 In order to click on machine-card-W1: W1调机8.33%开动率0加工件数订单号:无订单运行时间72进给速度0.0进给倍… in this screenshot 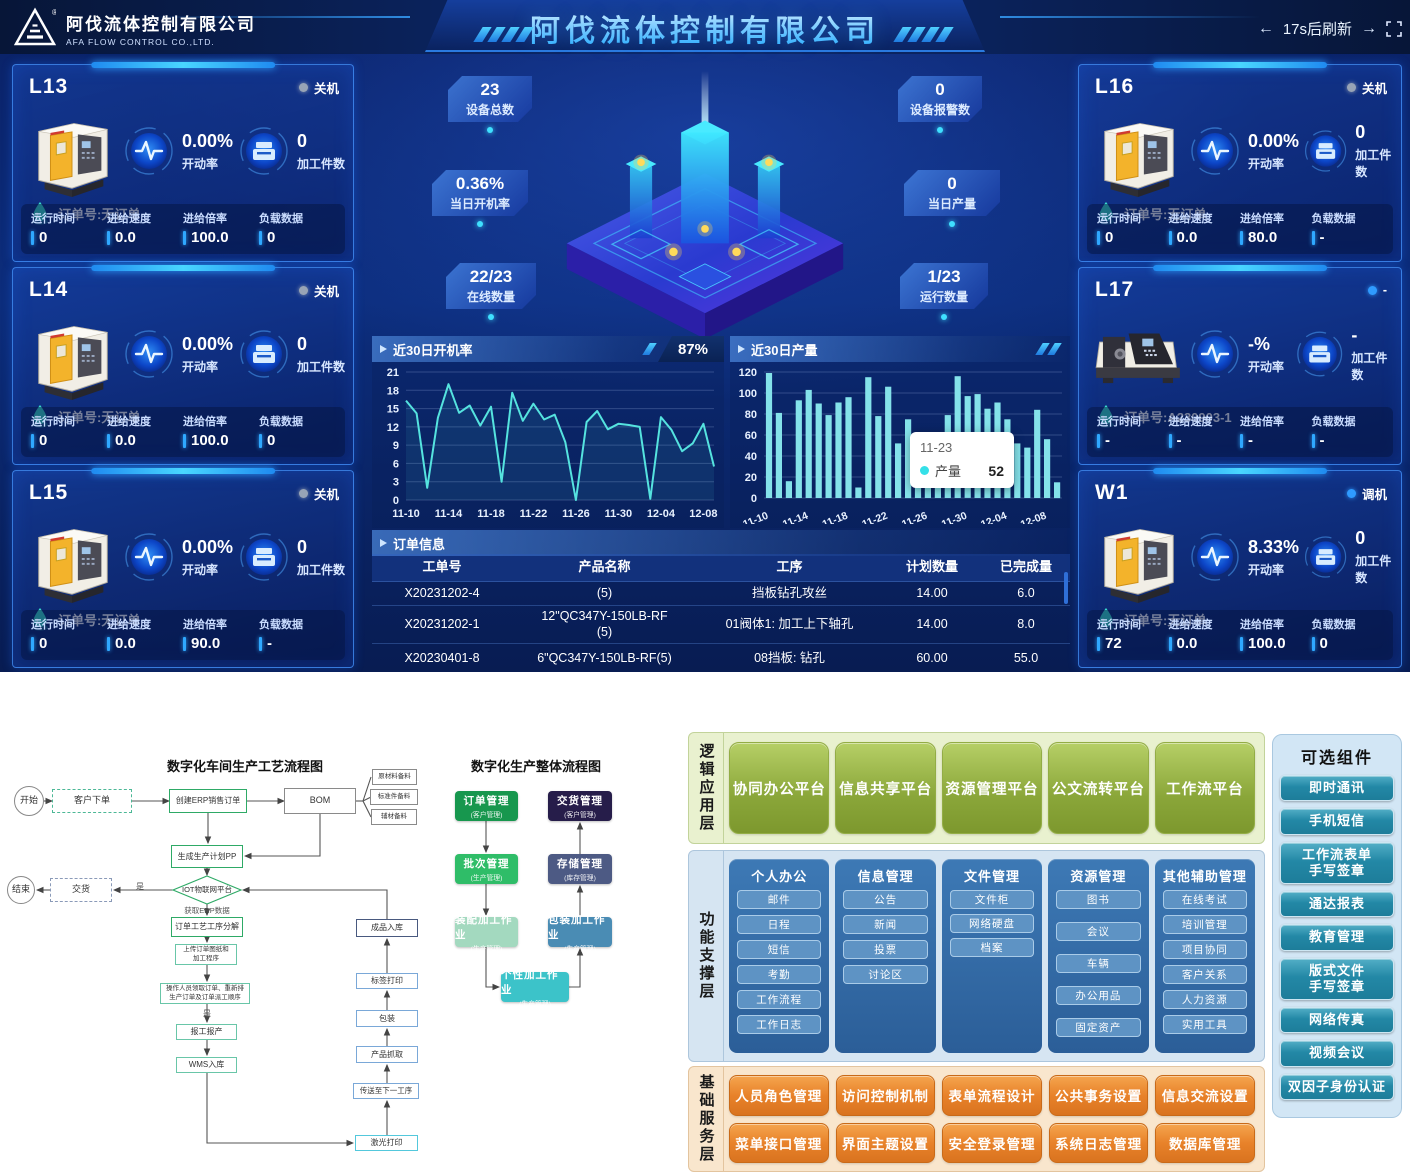, I will do `click(1240, 568)`.